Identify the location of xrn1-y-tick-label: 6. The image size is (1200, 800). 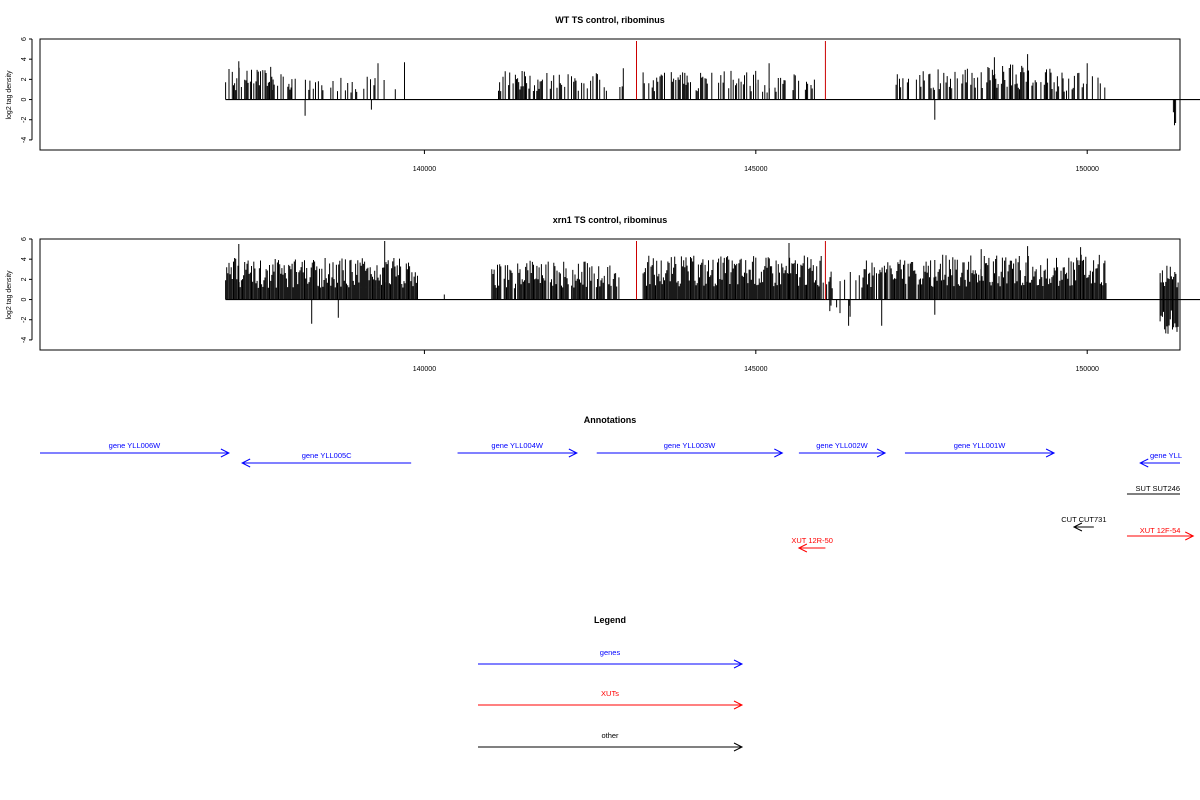
(24, 239).